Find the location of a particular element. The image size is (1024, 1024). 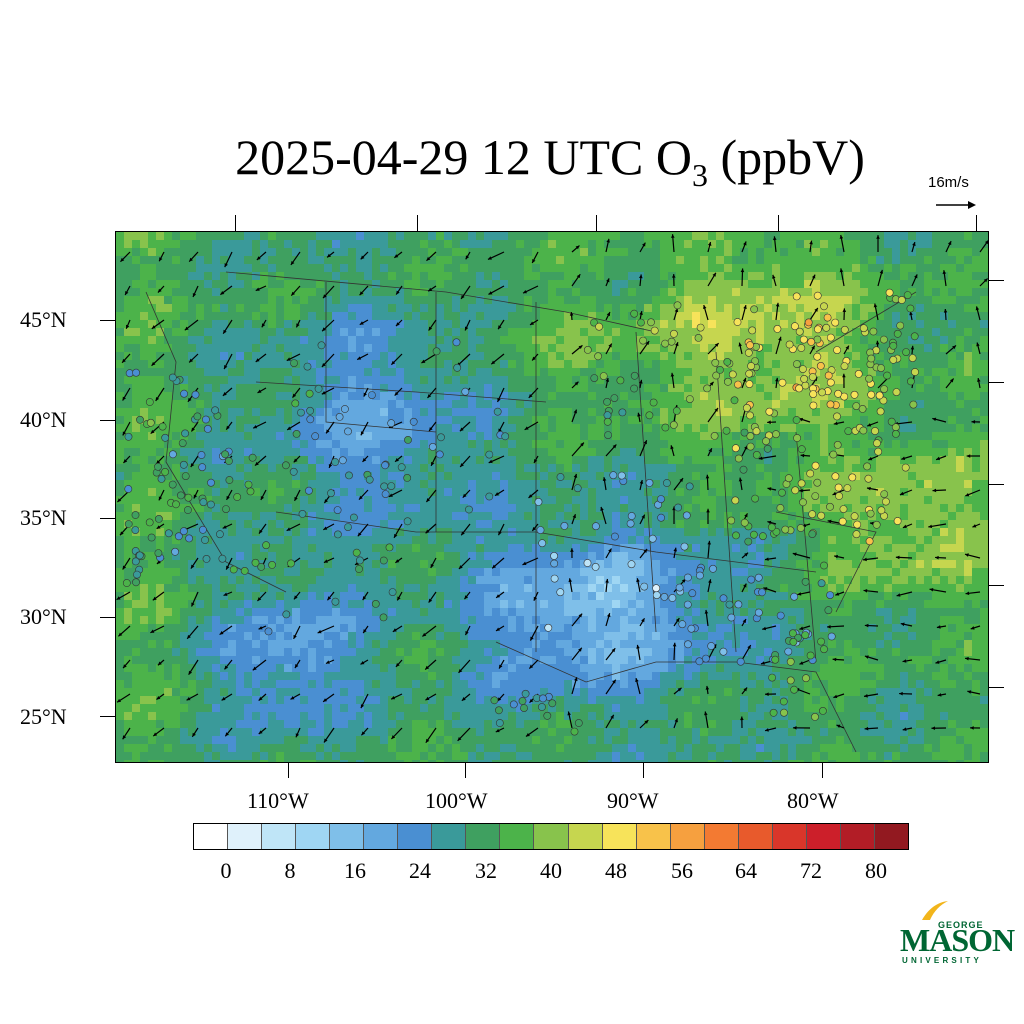

colorbar-label-24: 24 is located at coordinates (420, 870).